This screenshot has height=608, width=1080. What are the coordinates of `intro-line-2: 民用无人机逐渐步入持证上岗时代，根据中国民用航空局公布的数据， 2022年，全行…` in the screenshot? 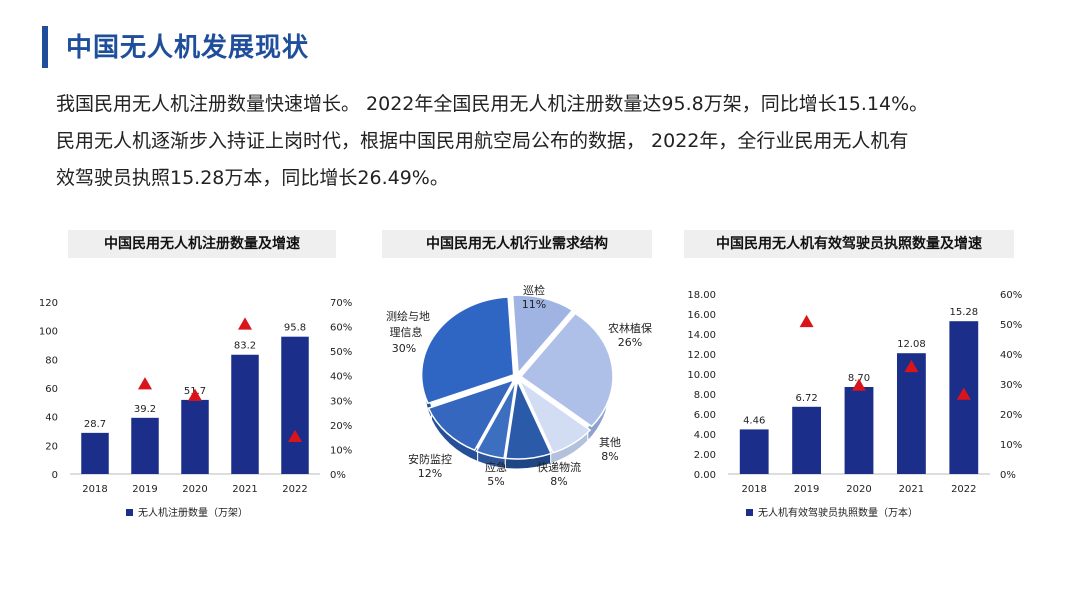 It's located at (482, 141).